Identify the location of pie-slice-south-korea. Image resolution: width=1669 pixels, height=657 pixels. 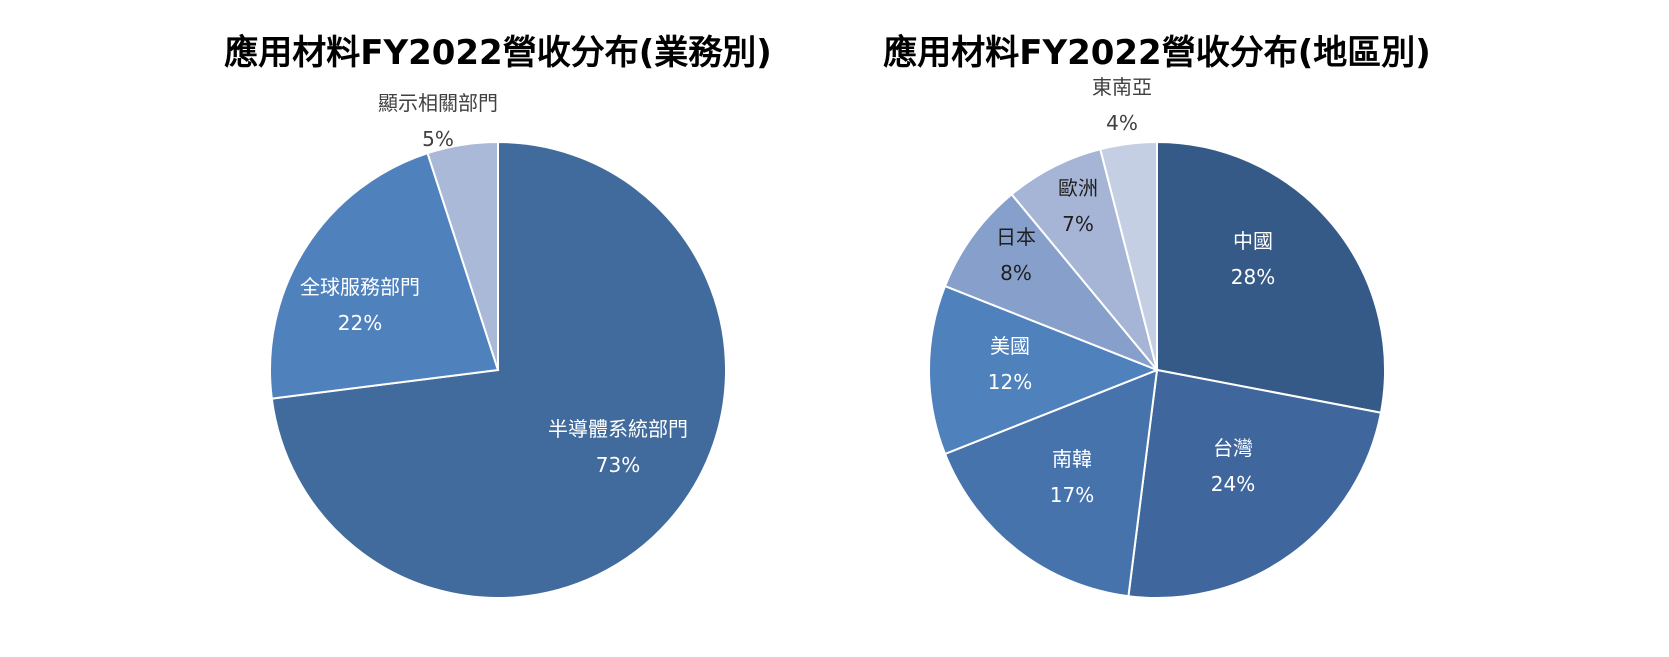
(1051, 483).